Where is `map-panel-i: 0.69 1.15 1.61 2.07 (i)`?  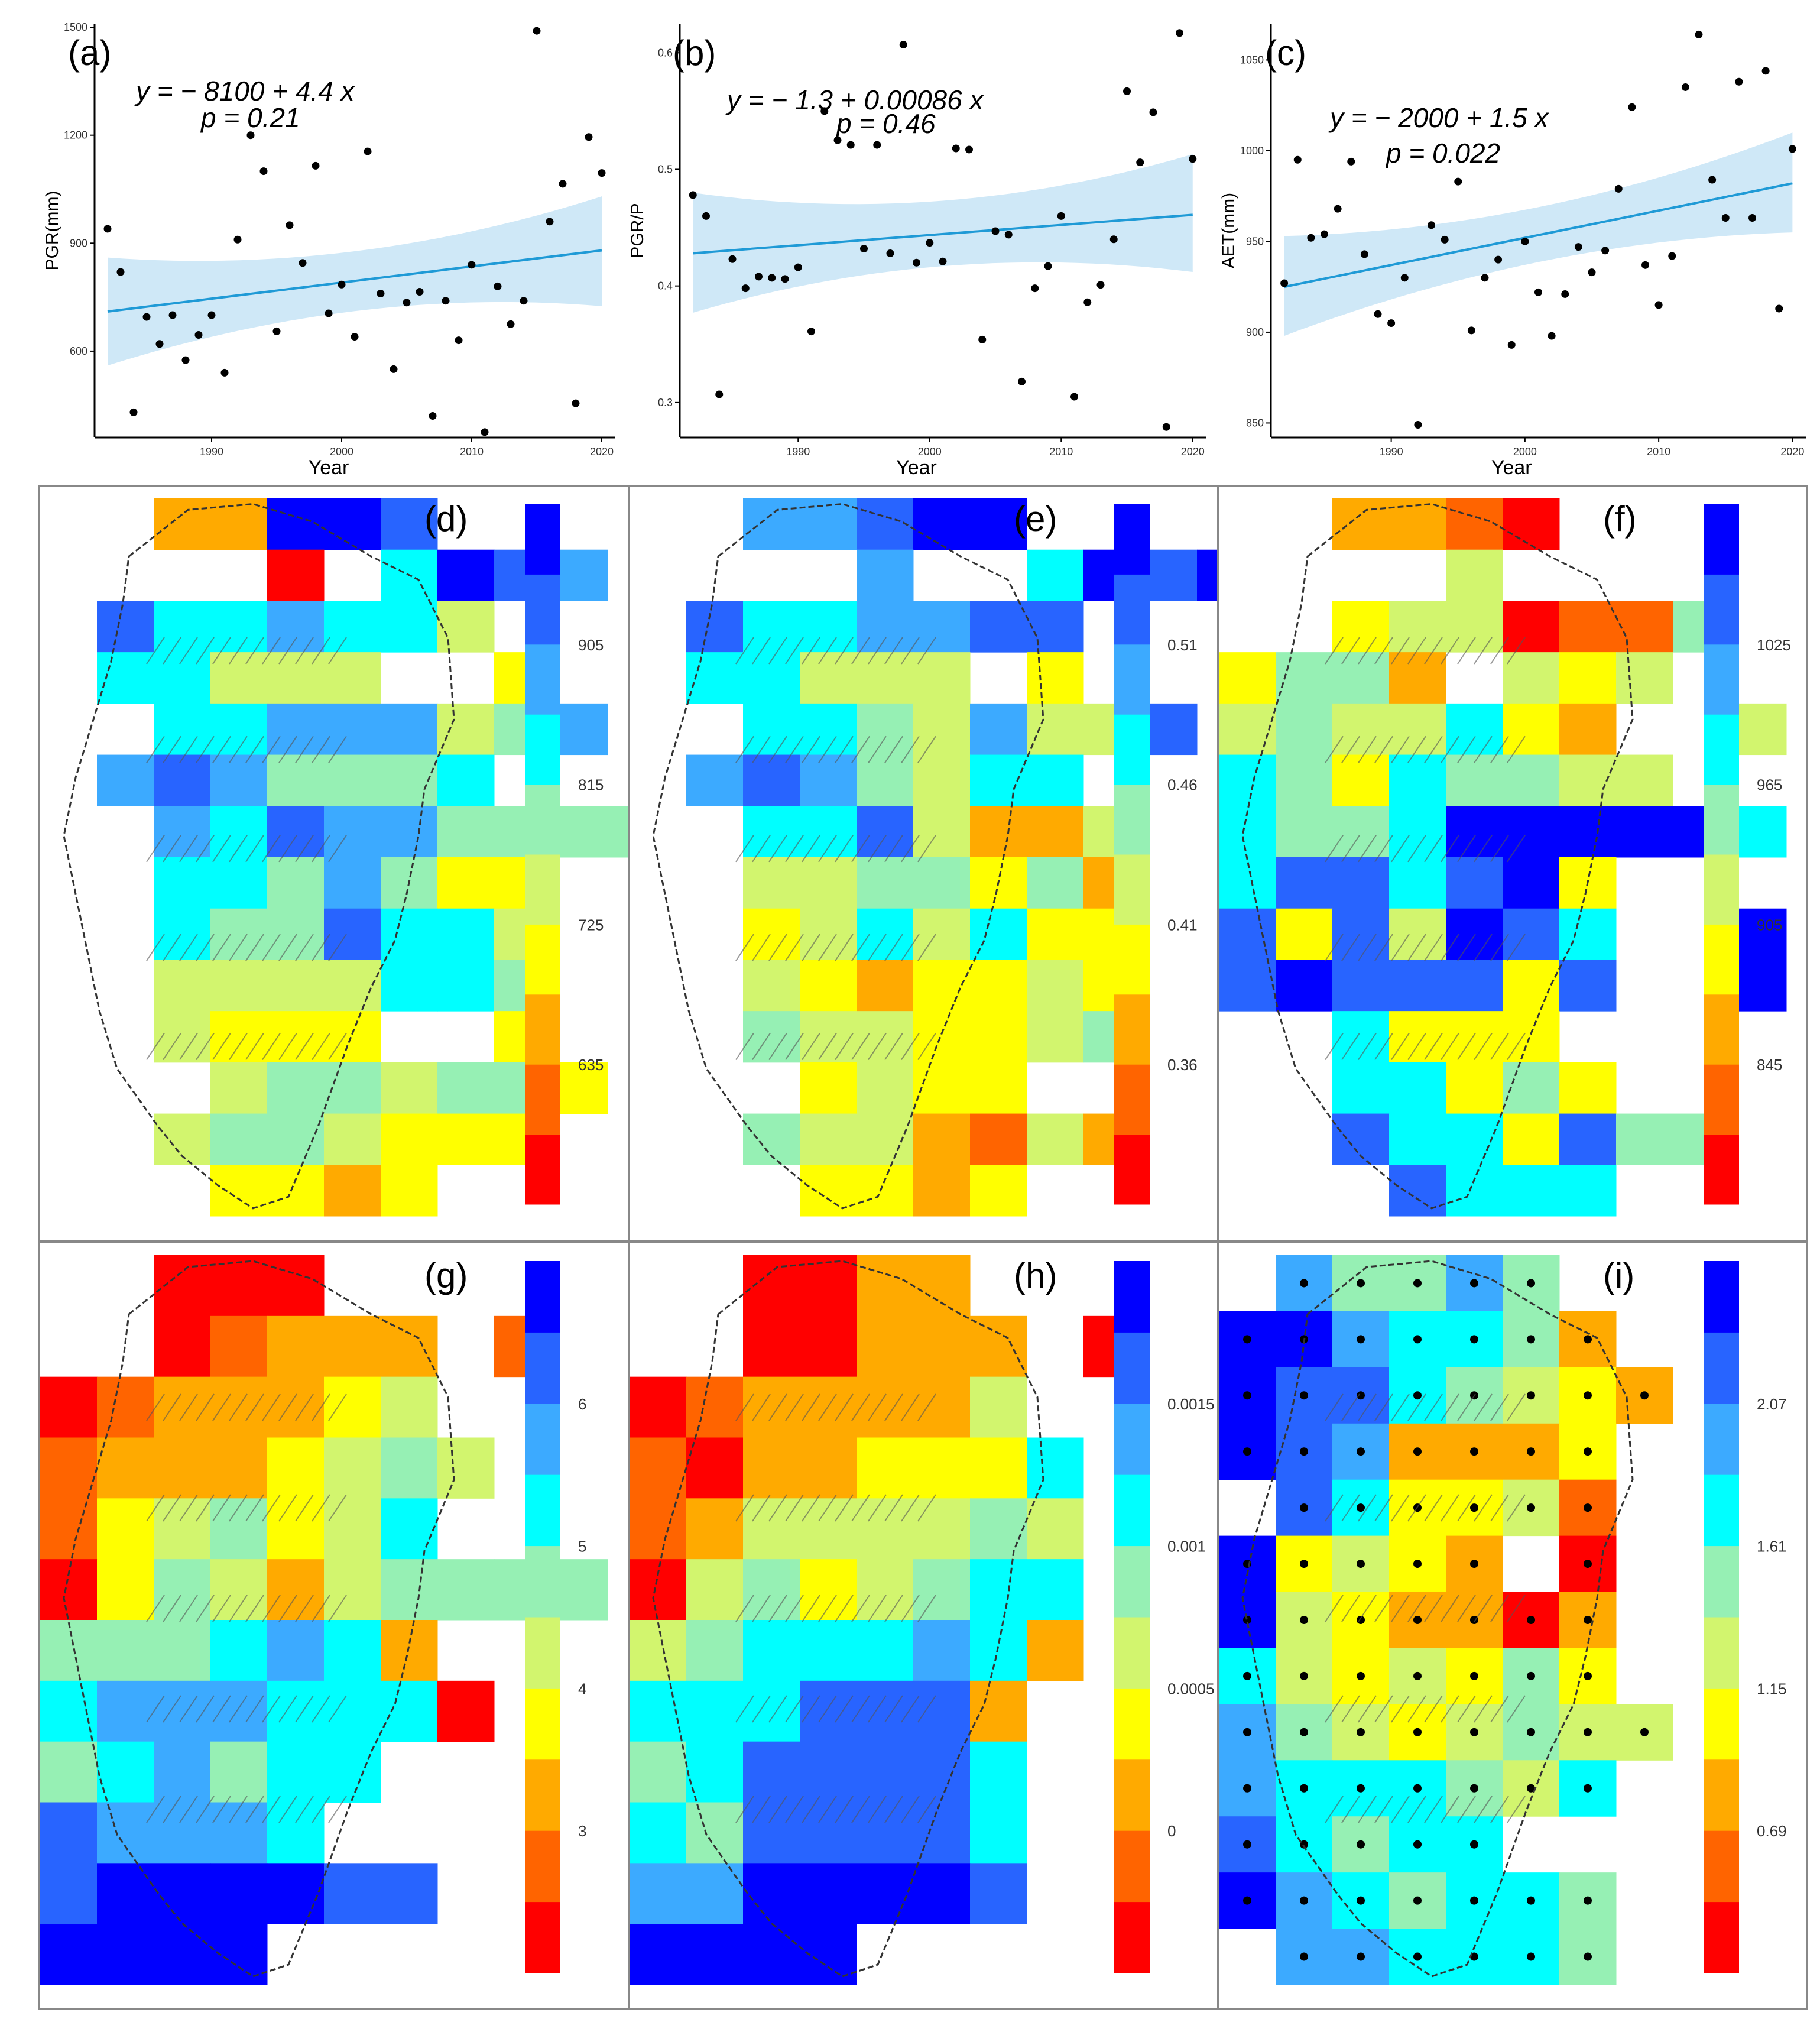 map-panel-i: 0.69 1.15 1.61 2.07 (i) is located at coordinates (1512, 1626).